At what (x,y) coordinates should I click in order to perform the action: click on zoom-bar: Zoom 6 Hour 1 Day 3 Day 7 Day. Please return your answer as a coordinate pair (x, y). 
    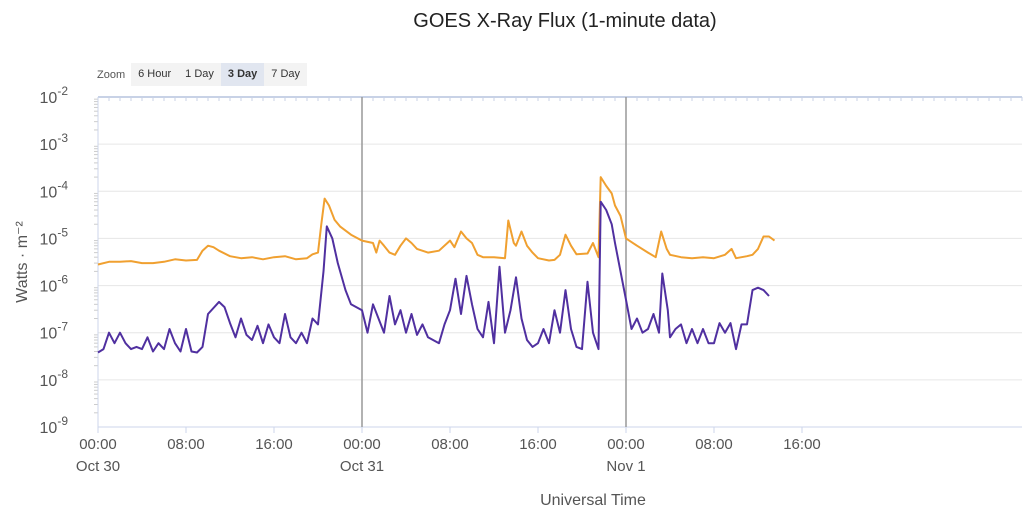
    Looking at the image, I should click on (202, 74).